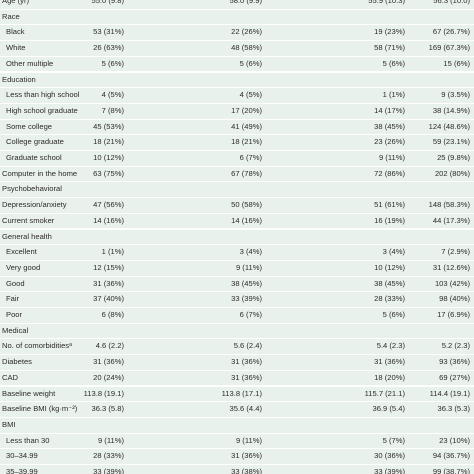  Describe the element at coordinates (107, 2) in the screenshot. I see `cell-value: 55.0 (9.8)` at that location.